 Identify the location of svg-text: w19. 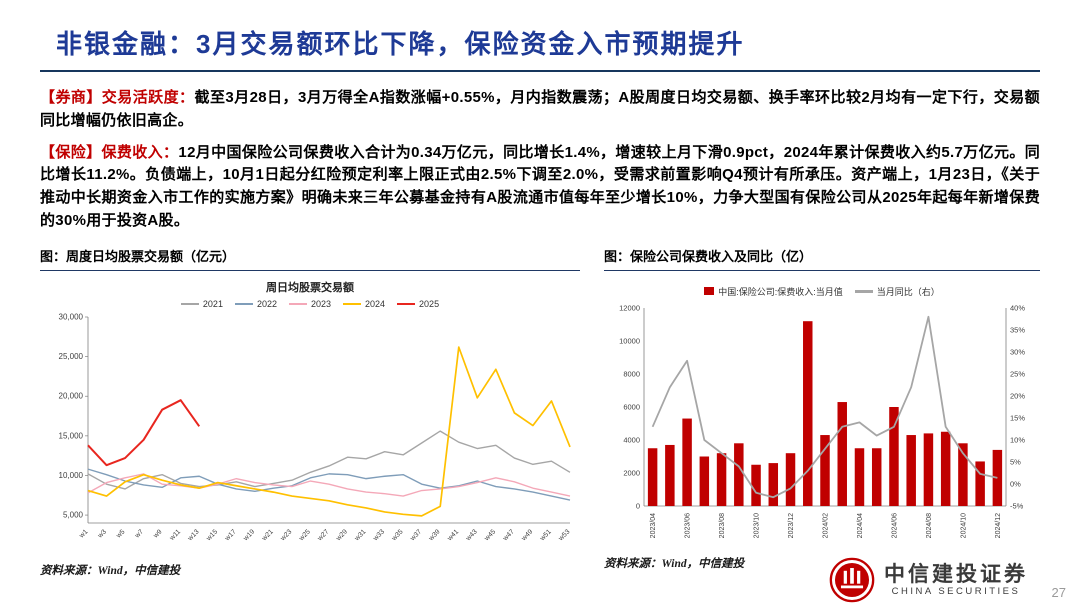
(249, 535).